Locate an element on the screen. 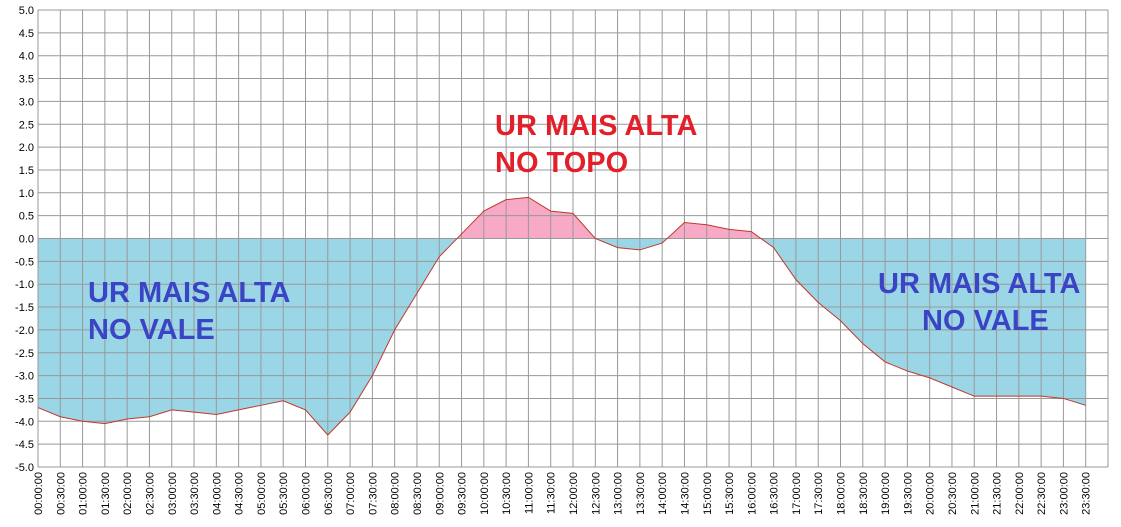  x-tick-label: 09:00:00 is located at coordinates (440, 493).